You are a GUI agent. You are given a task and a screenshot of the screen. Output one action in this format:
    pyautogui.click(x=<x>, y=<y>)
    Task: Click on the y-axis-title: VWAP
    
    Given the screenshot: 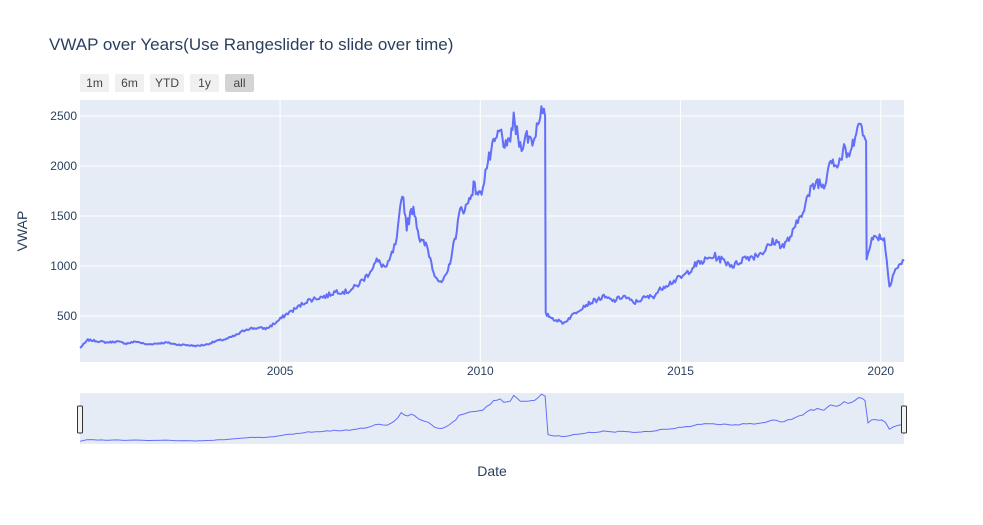 What is the action you would take?
    pyautogui.click(x=22, y=231)
    